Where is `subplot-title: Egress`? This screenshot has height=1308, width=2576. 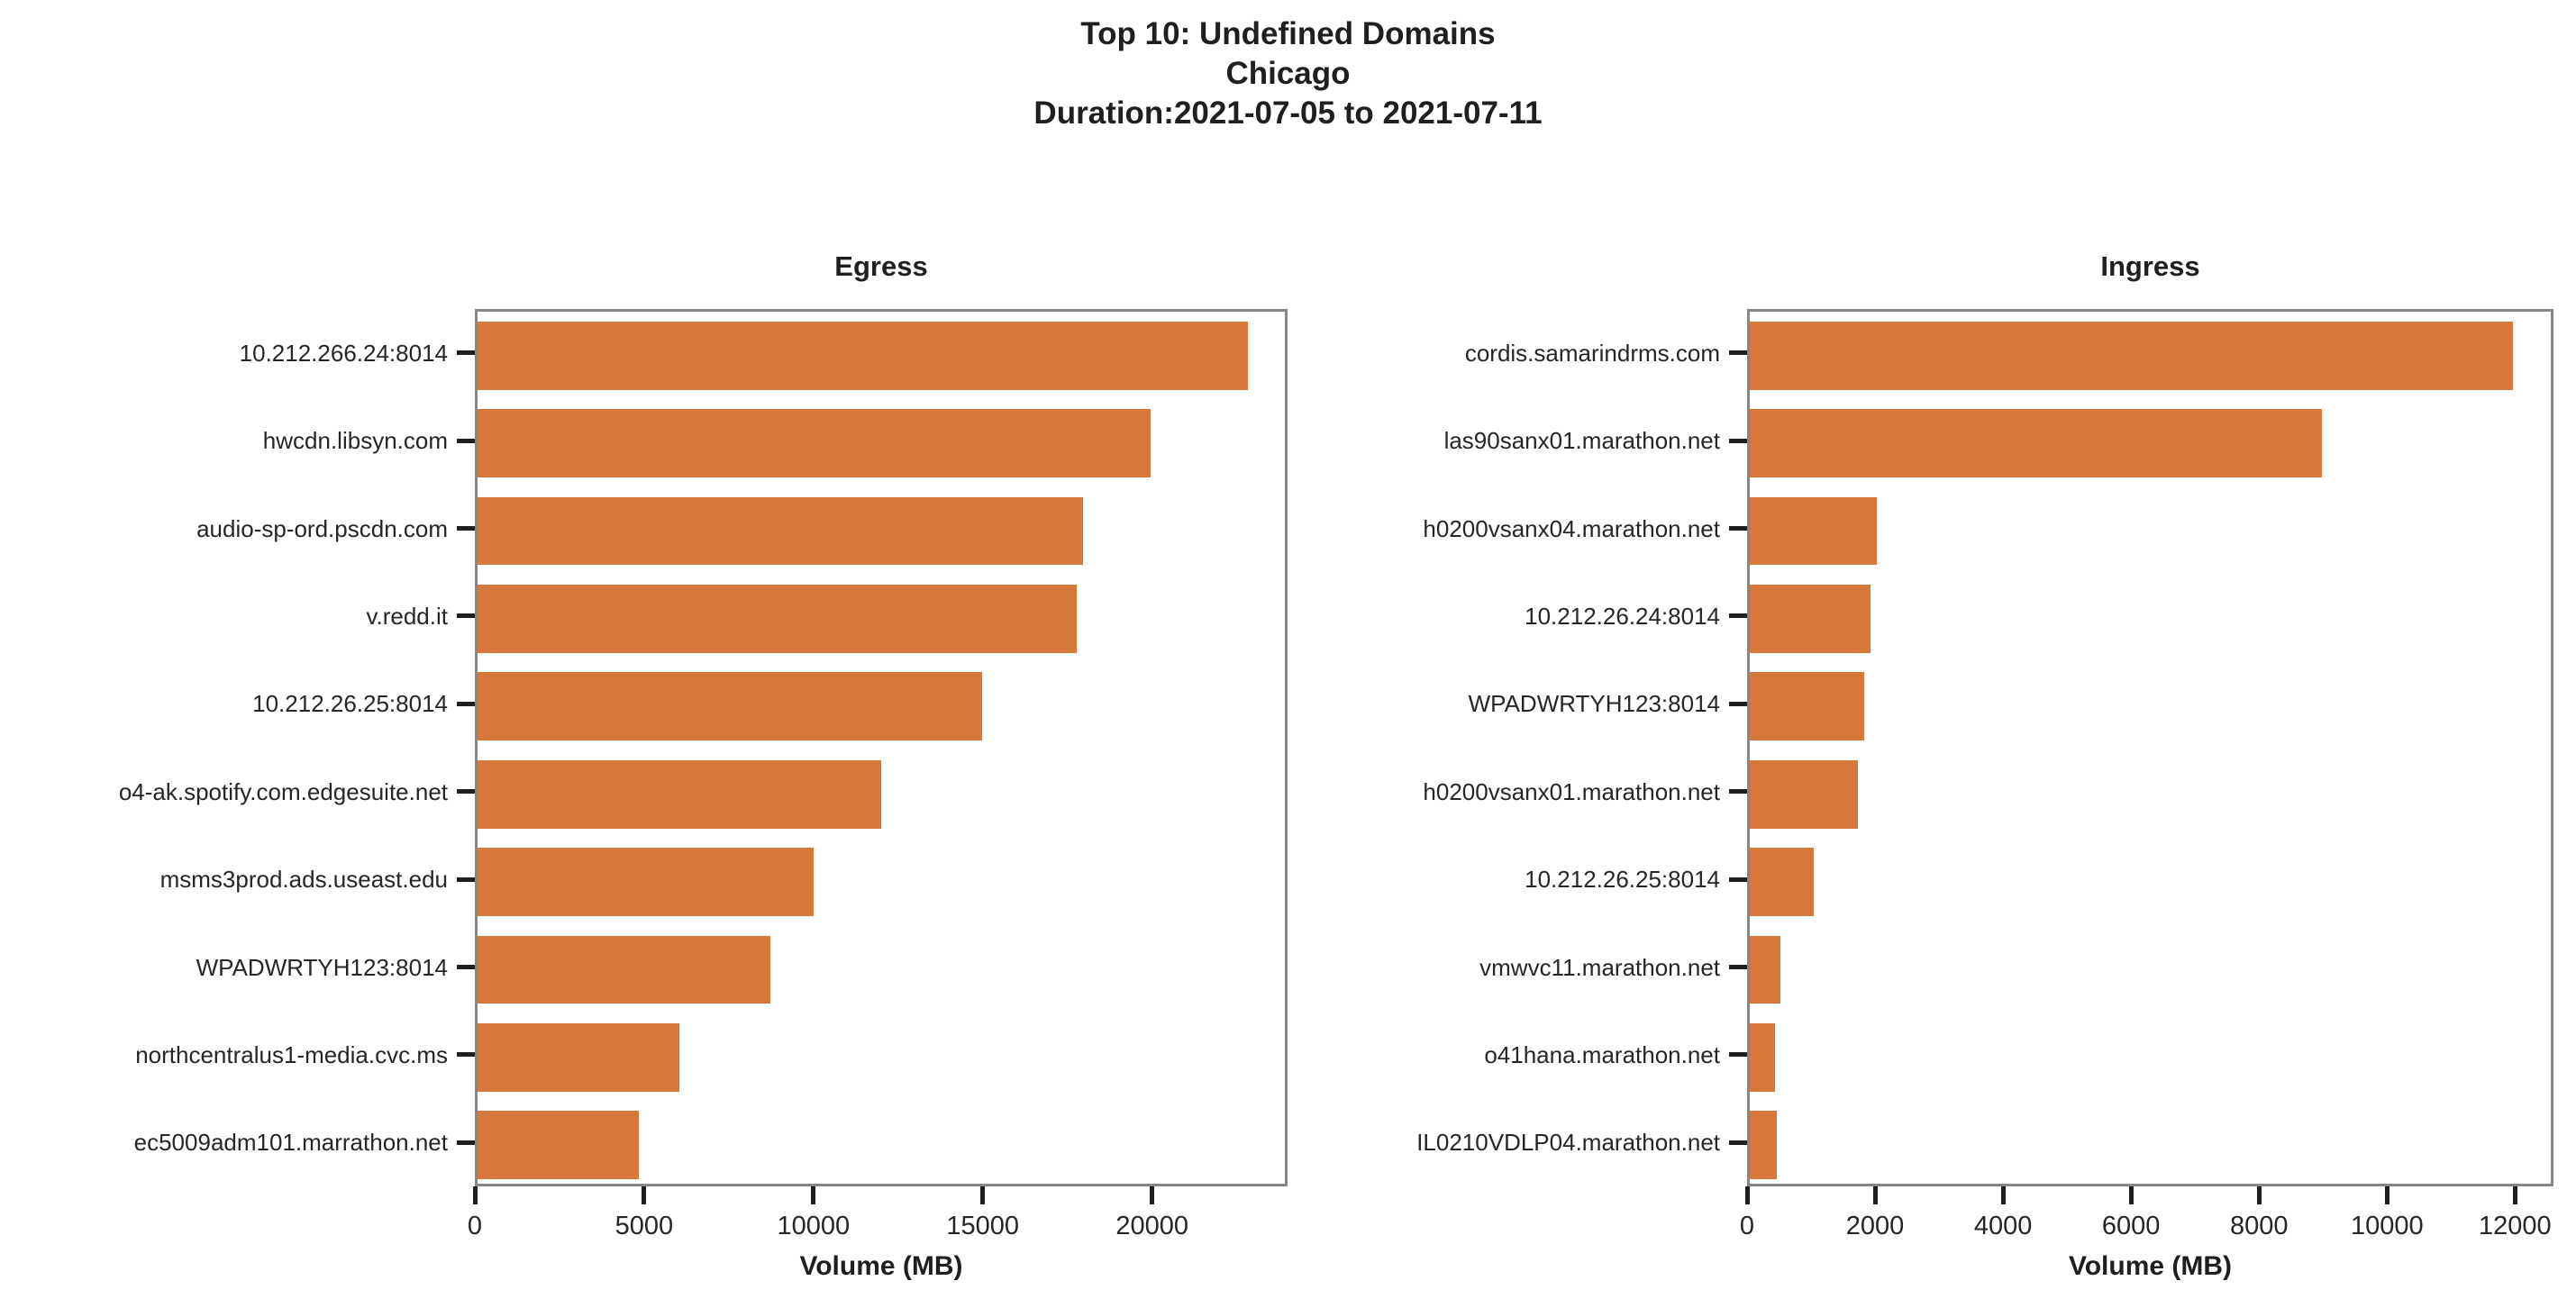
subplot-title: Egress is located at coordinates (881, 266).